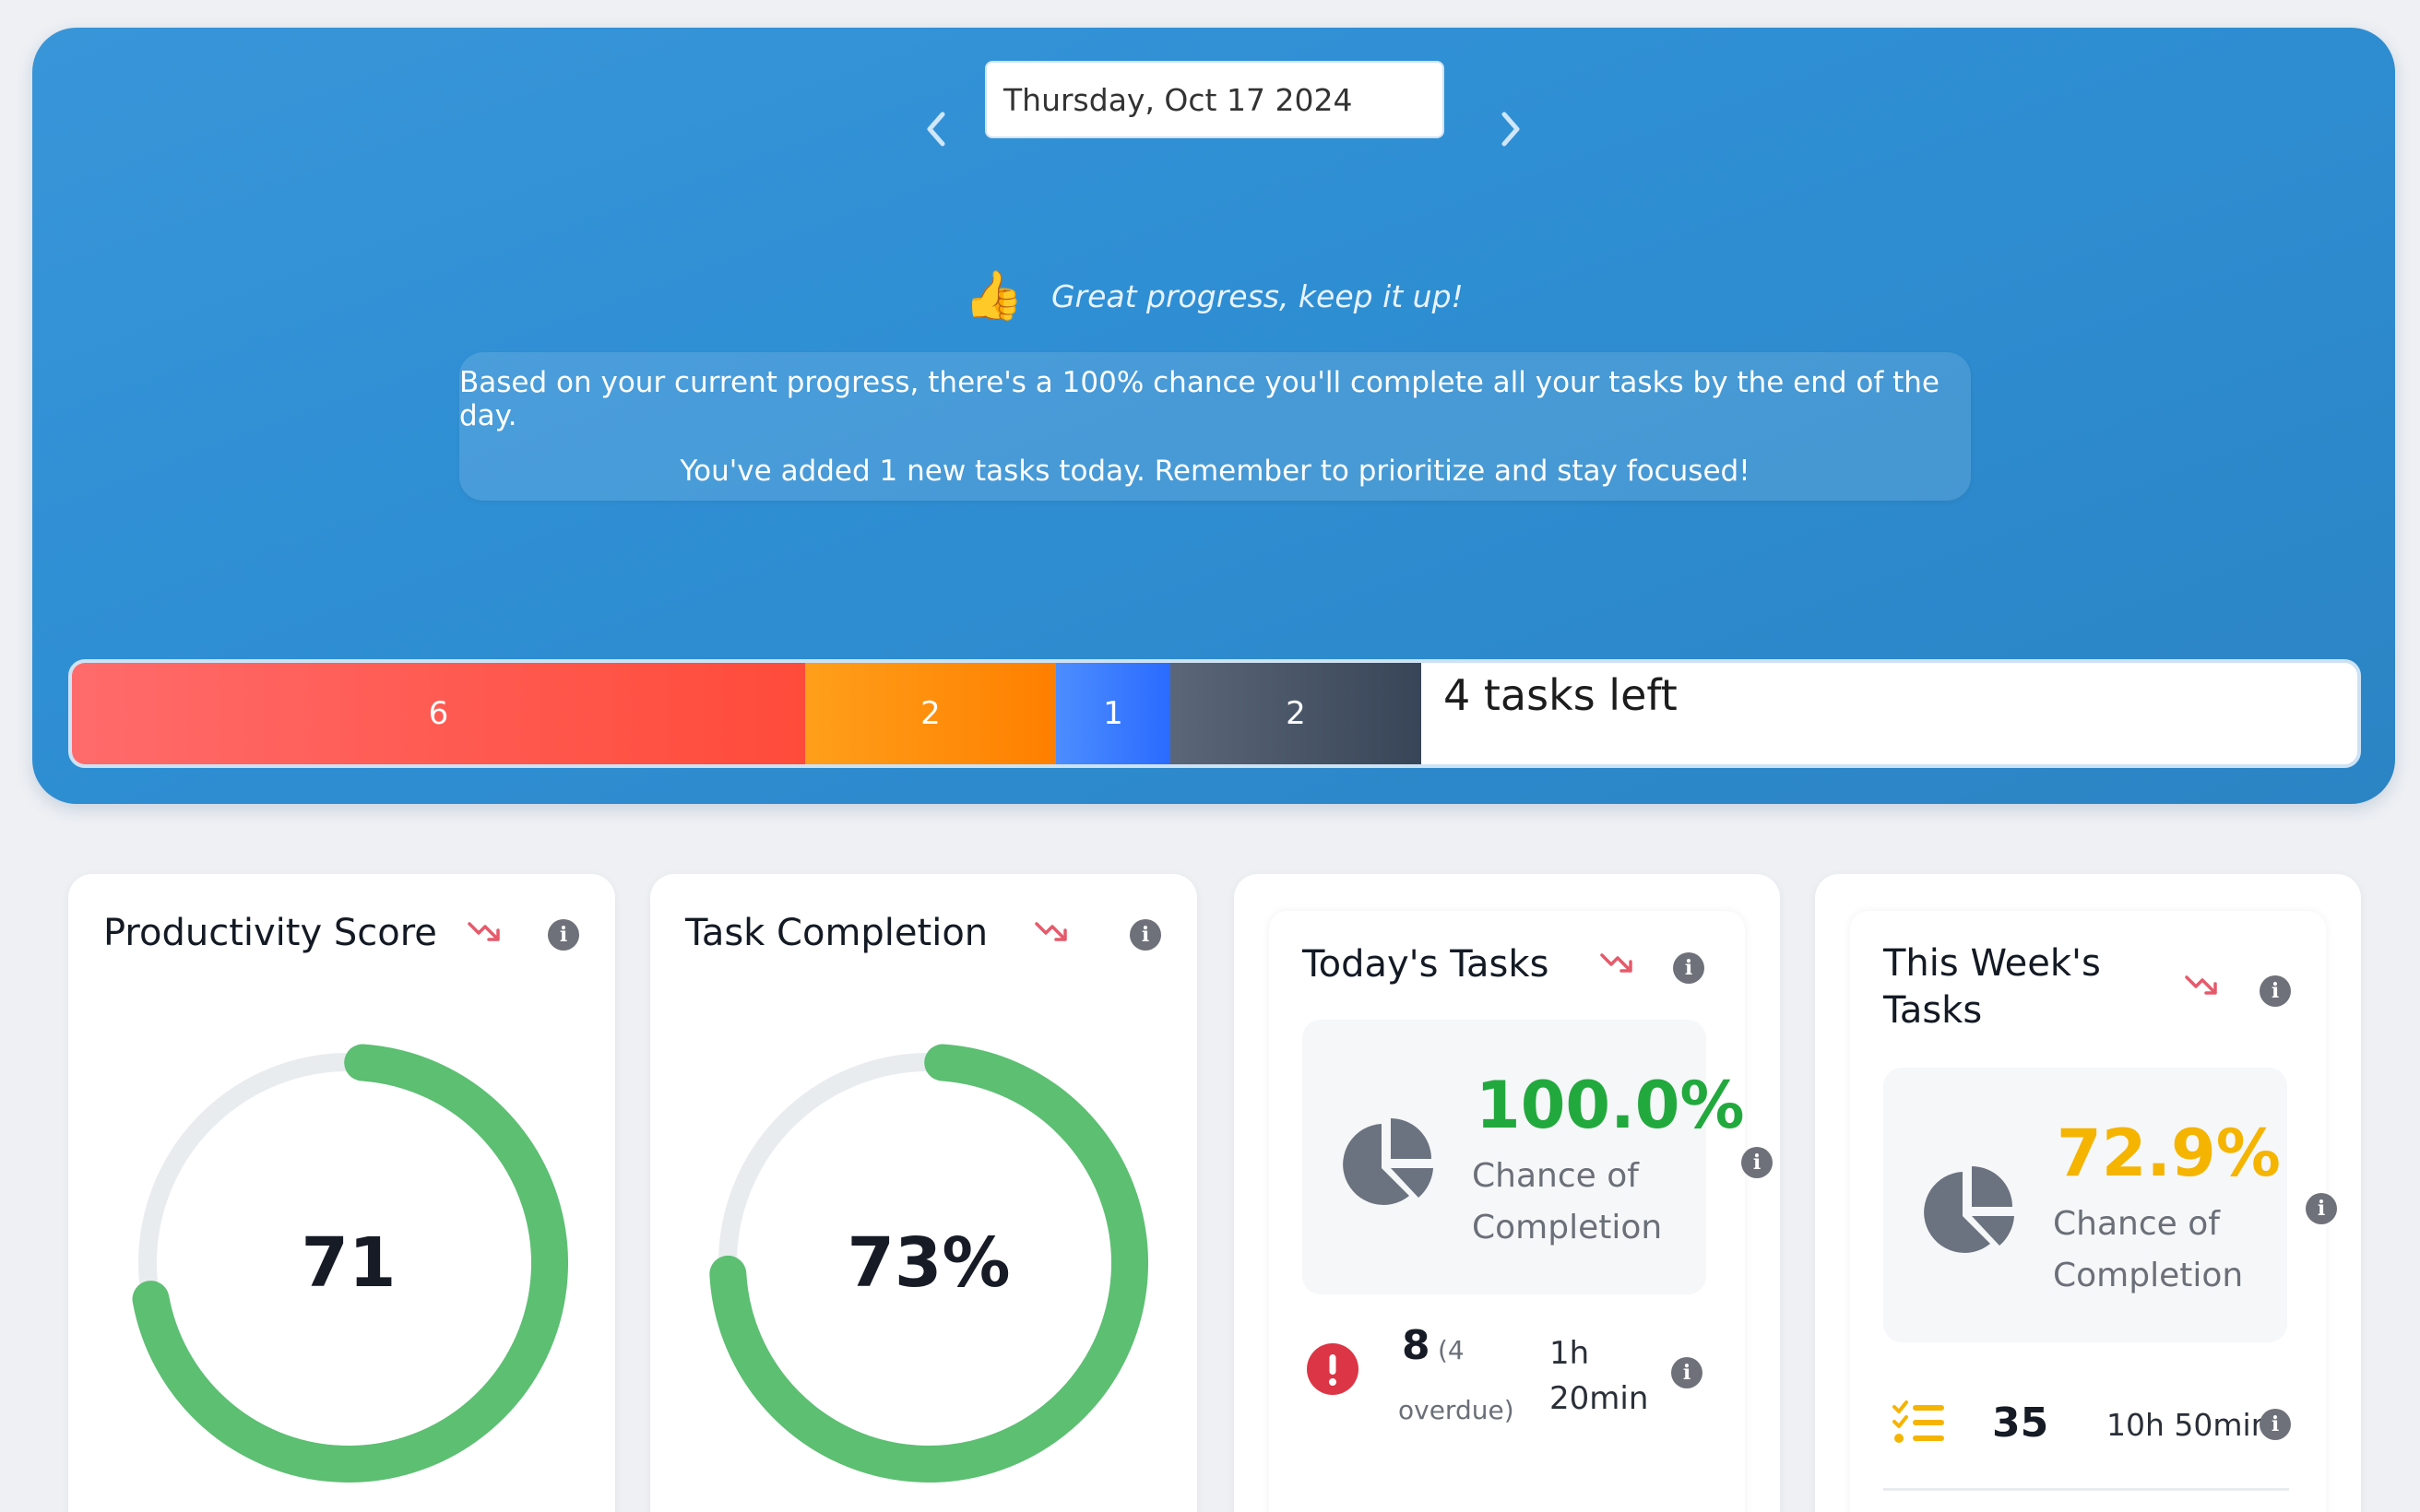 This screenshot has width=2420, height=1512. I want to click on card-title: Task Completion, so click(837, 933).